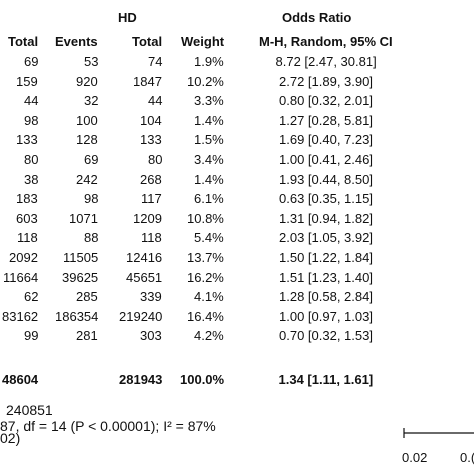  I want to click on cell: 920, so click(87, 81).